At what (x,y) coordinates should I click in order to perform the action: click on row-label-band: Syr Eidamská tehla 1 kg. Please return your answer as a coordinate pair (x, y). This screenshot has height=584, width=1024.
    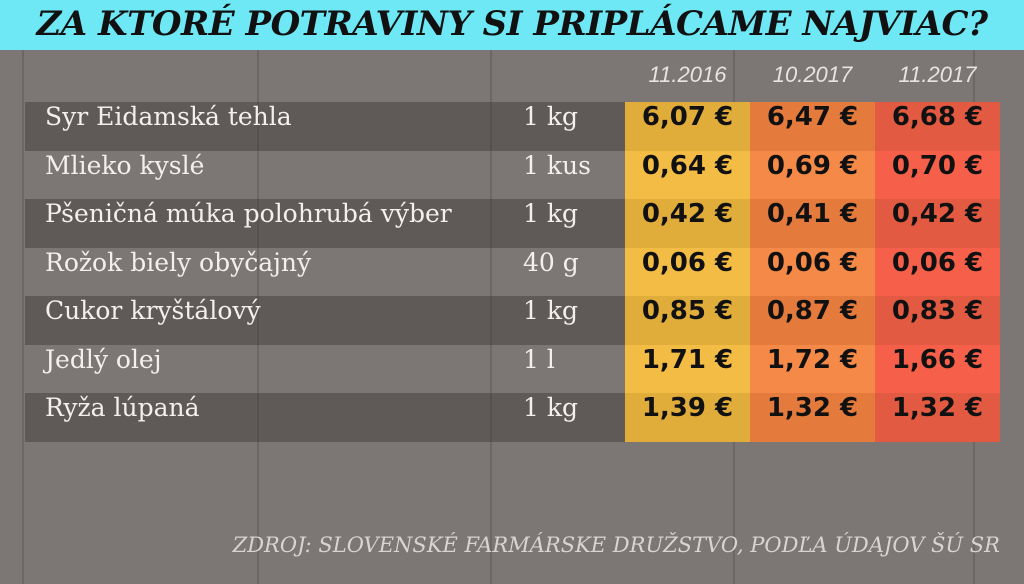
    Looking at the image, I should click on (325, 126).